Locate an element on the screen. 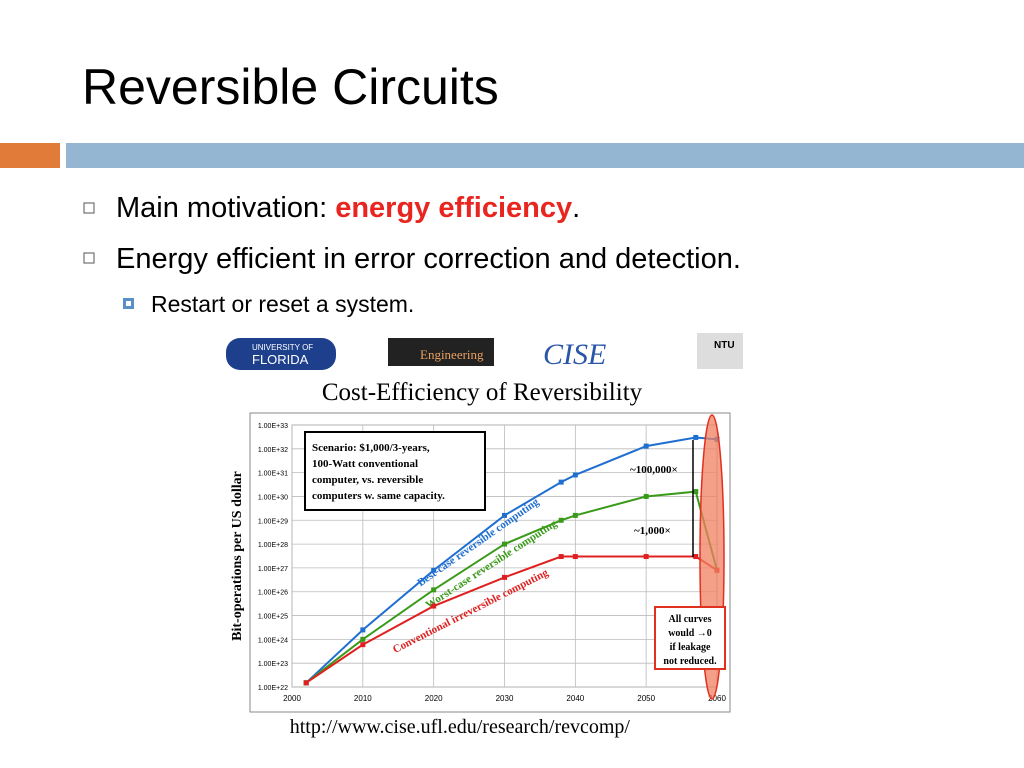 The width and height of the screenshot is (1024, 768). logo-uf is located at coordinates (281, 354).